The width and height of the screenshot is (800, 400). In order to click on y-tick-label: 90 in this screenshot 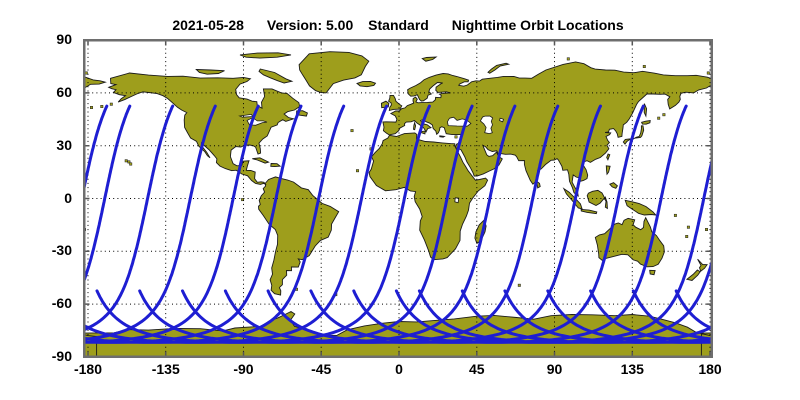, I will do `click(64, 39)`.